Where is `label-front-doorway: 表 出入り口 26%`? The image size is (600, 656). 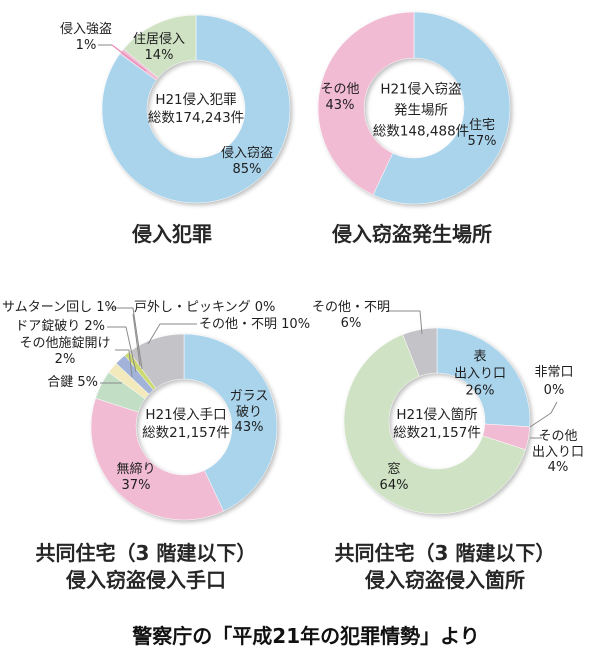
label-front-doorway: 表 出入り口 26% is located at coordinates (480, 374).